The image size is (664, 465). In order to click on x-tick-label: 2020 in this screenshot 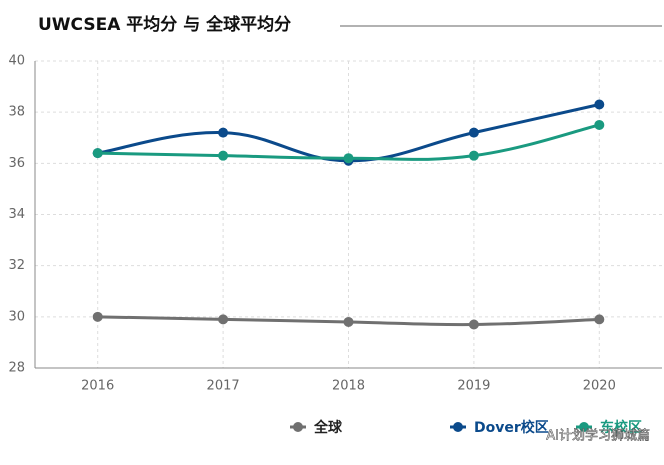, I will do `click(599, 386)`.